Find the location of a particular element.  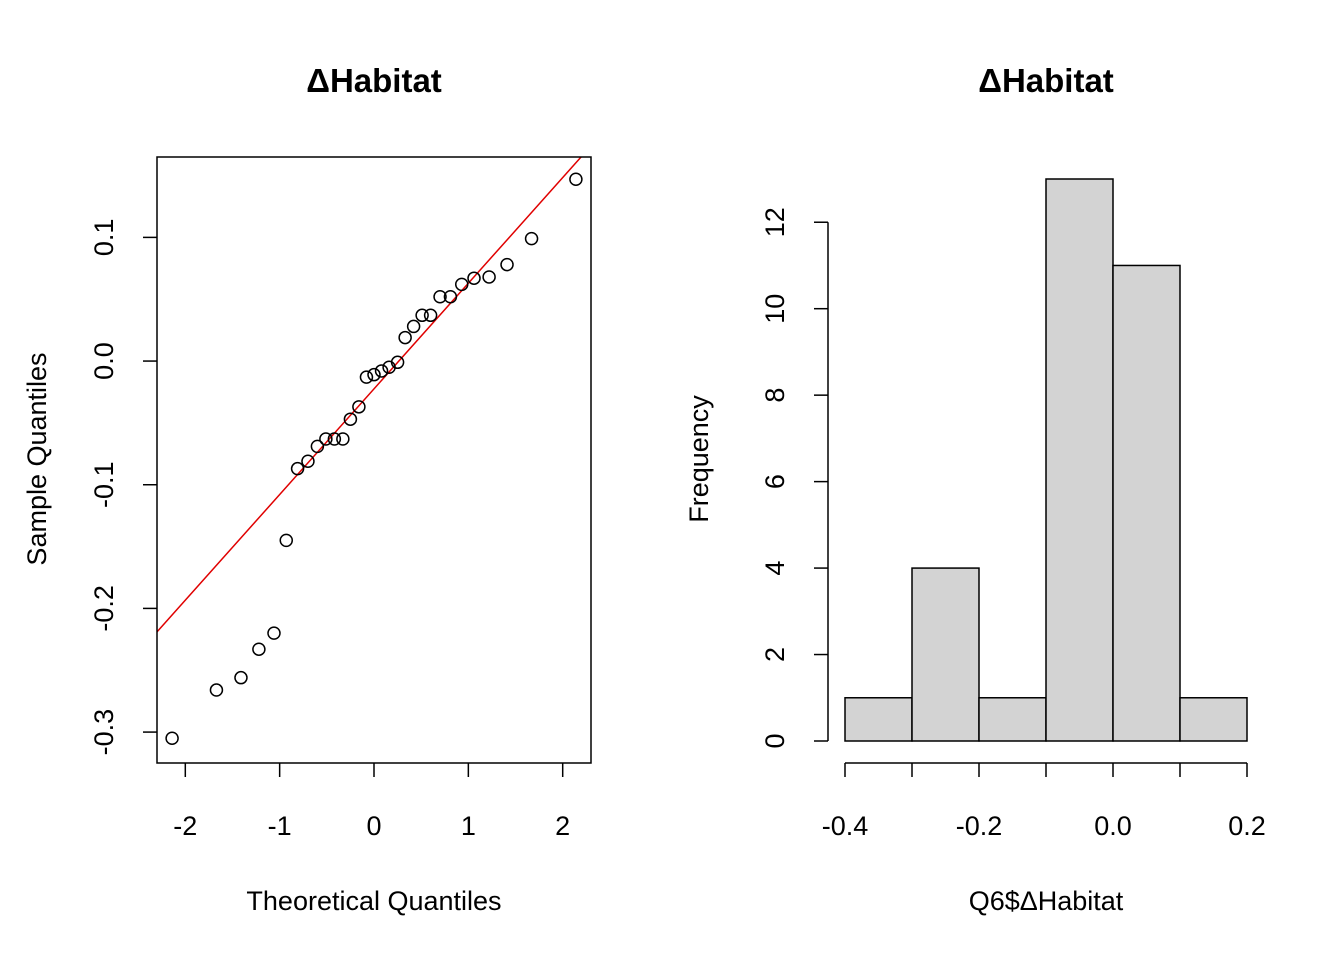

hist-x-tick-label: 0.0 is located at coordinates (1113, 826).